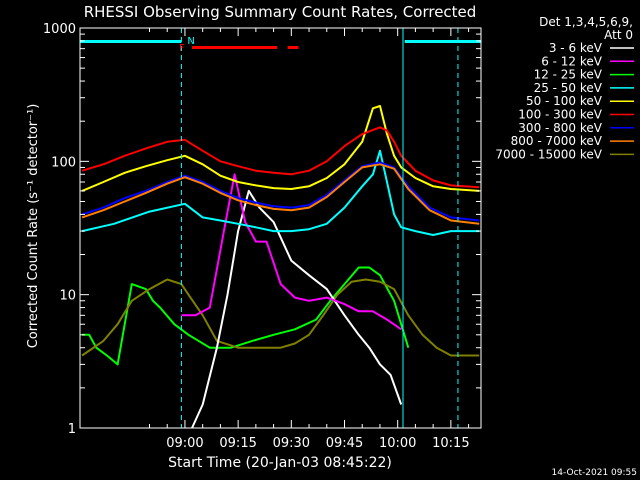  What do you see at coordinates (182, 48) in the screenshot?
I see `attenuator-bar-label: F` at bounding box center [182, 48].